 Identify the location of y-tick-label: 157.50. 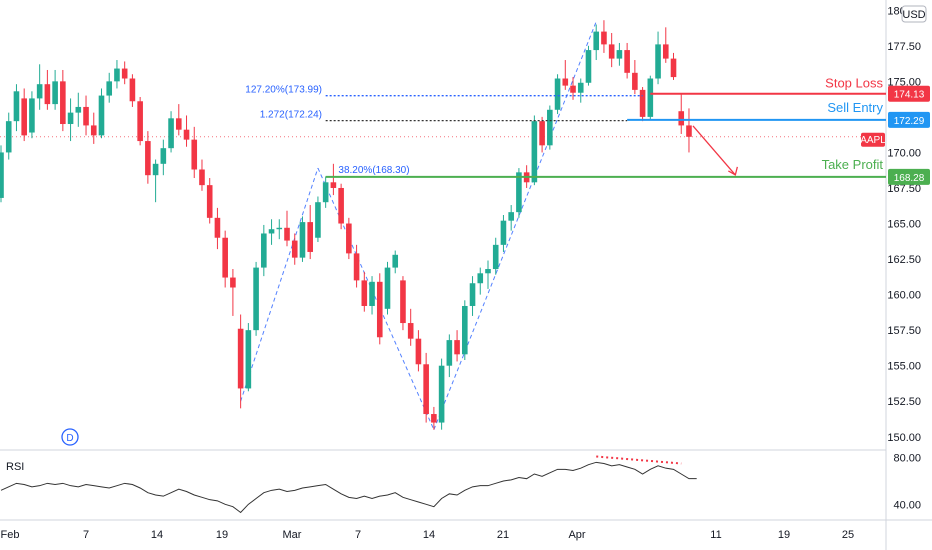
(904, 331).